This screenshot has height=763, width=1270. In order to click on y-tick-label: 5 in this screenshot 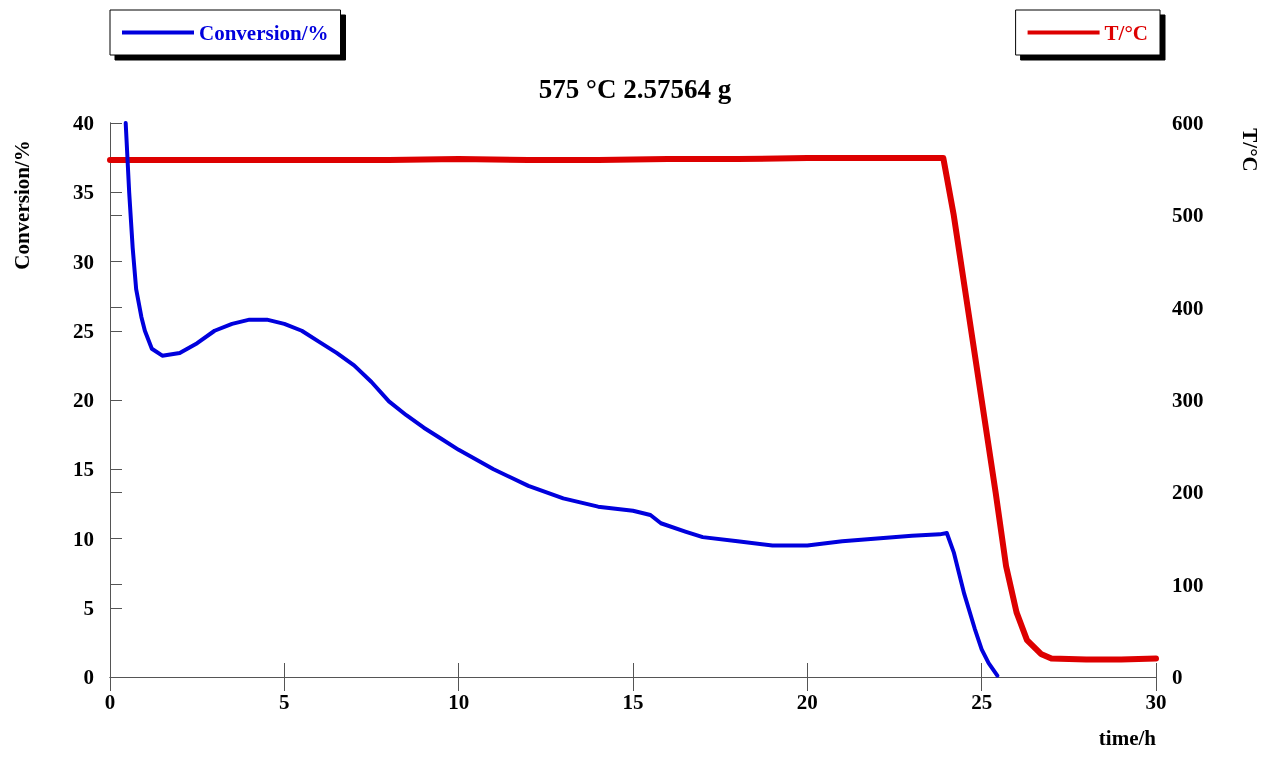, I will do `click(88, 607)`.